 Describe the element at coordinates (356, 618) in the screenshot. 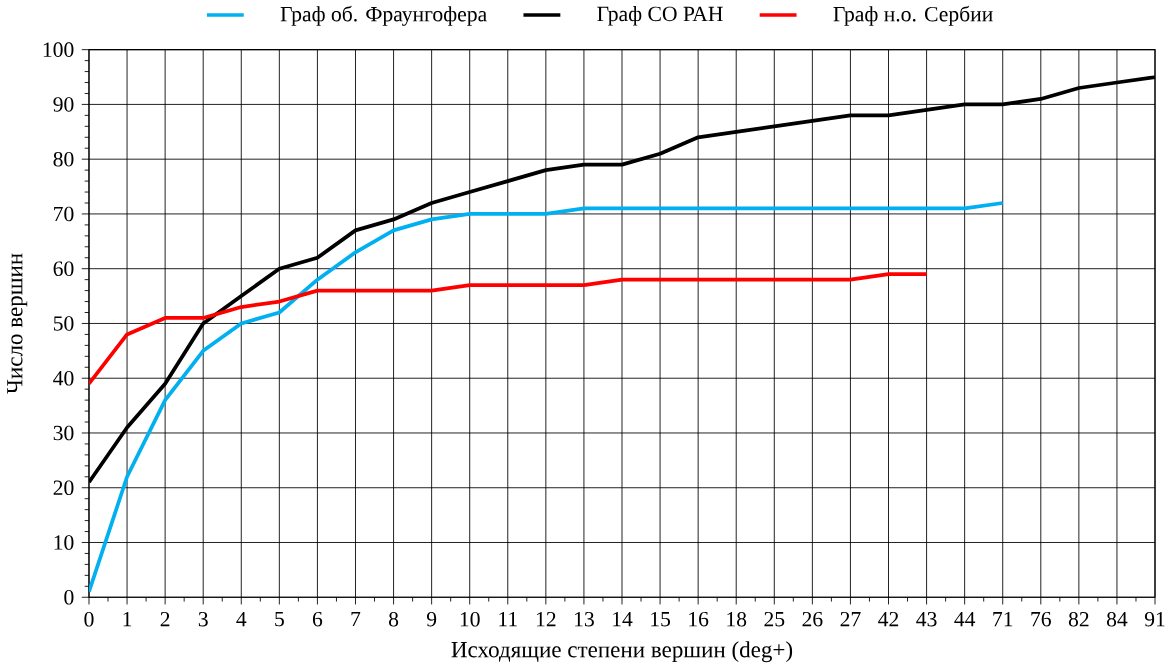

I see `x-tick-label: 7` at that location.